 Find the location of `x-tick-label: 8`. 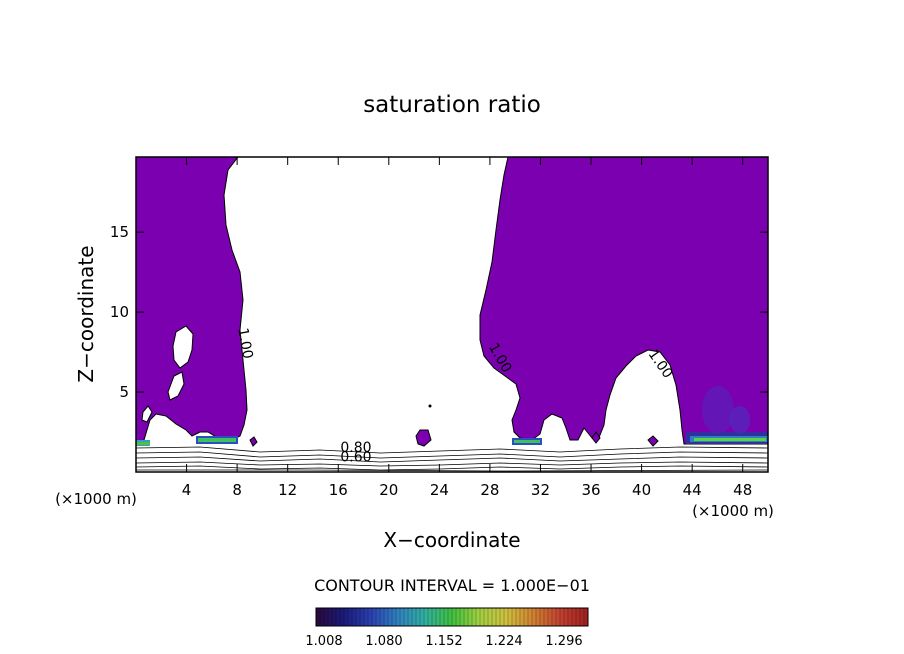

x-tick-label: 8 is located at coordinates (237, 490).